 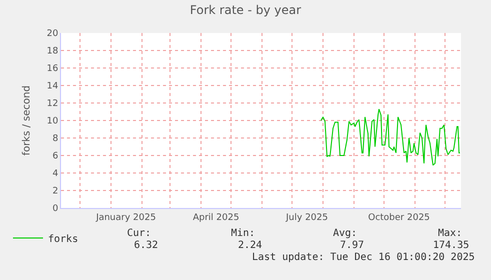 What do you see at coordinates (55, 191) in the screenshot?
I see `y-tick-label: 2` at bounding box center [55, 191].